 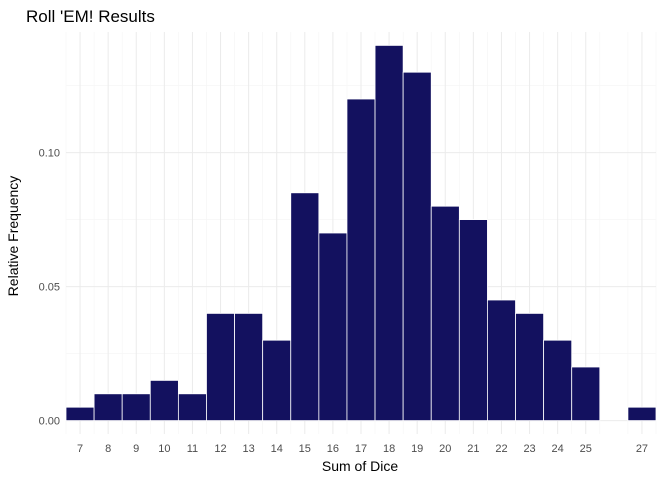 What do you see at coordinates (333, 449) in the screenshot?
I see `x-tick-label: 16` at bounding box center [333, 449].